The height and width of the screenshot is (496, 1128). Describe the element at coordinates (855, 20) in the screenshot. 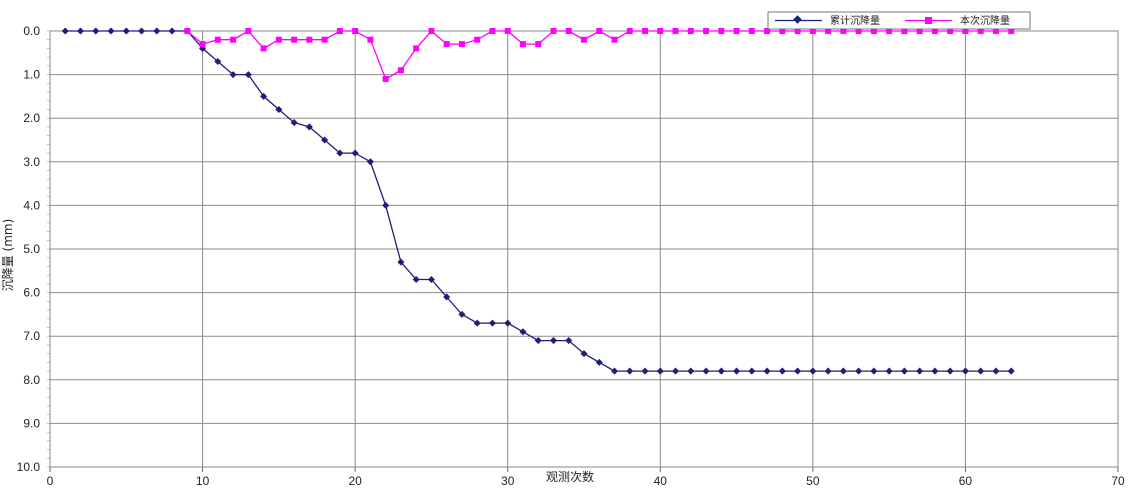

I see `legend-label-series-1: 累计沉降量` at that location.